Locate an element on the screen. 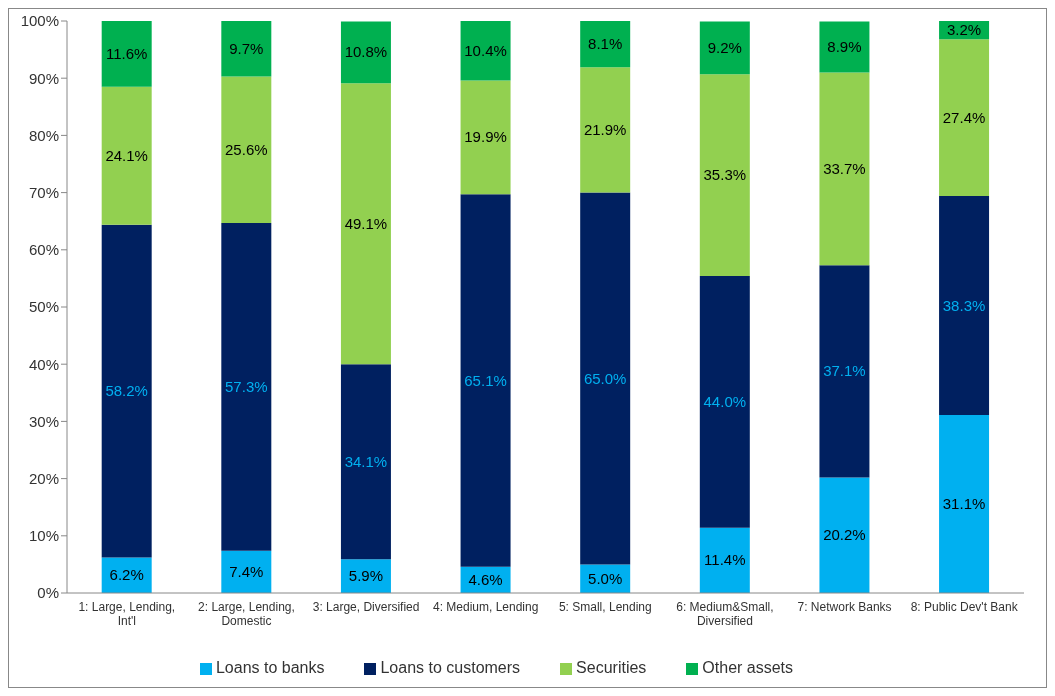  data-label: 31.1% is located at coordinates (964, 504).